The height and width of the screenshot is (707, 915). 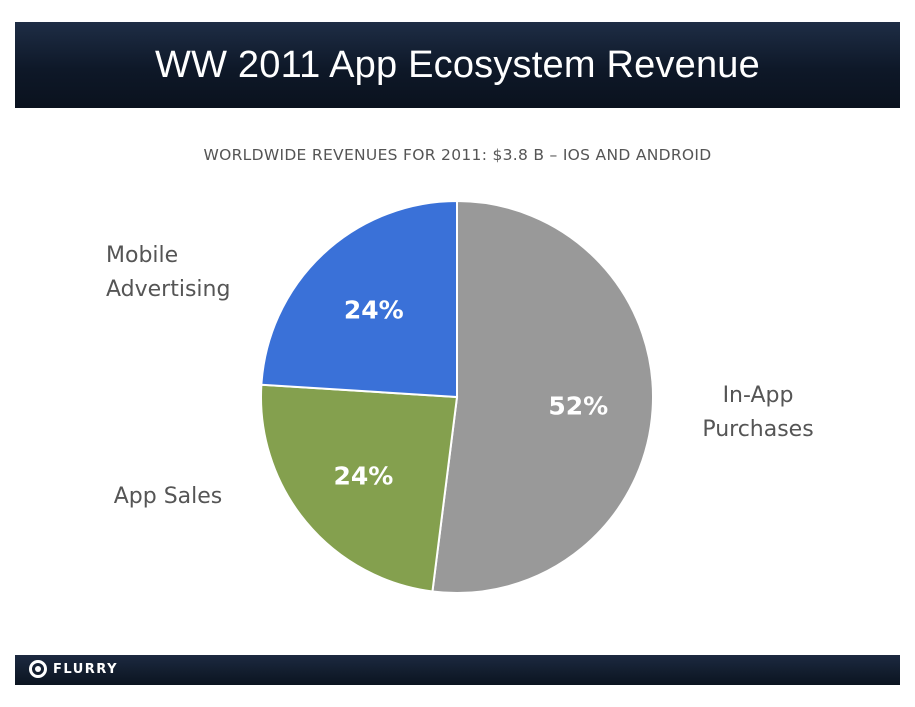 What do you see at coordinates (578, 406) in the screenshot?
I see `data-label: 52%` at bounding box center [578, 406].